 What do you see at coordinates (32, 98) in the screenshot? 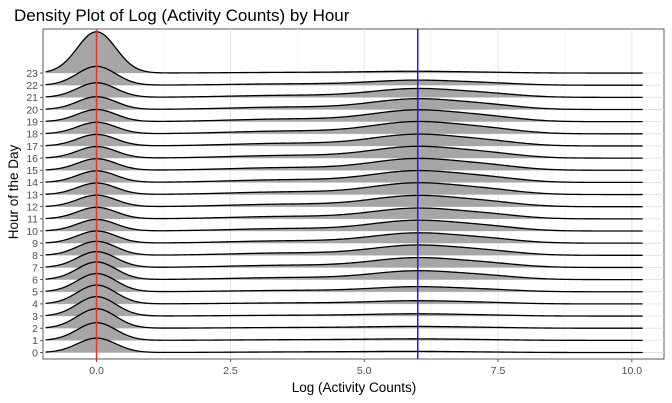
I see `y-tick-label: 21` at bounding box center [32, 98].